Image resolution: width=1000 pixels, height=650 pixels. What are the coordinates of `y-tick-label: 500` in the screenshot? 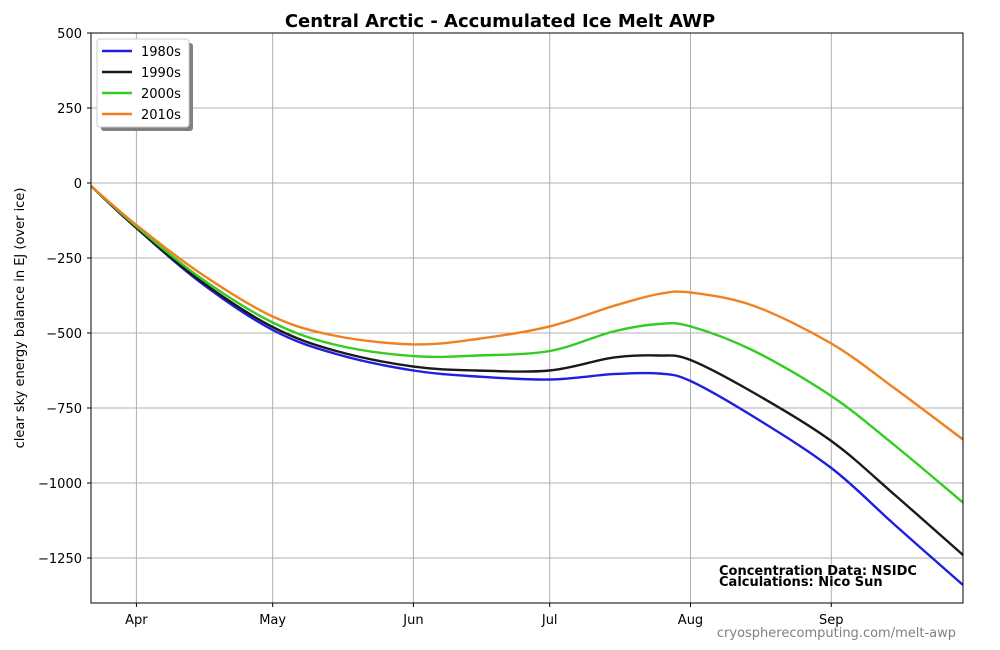 It's located at (69, 34).